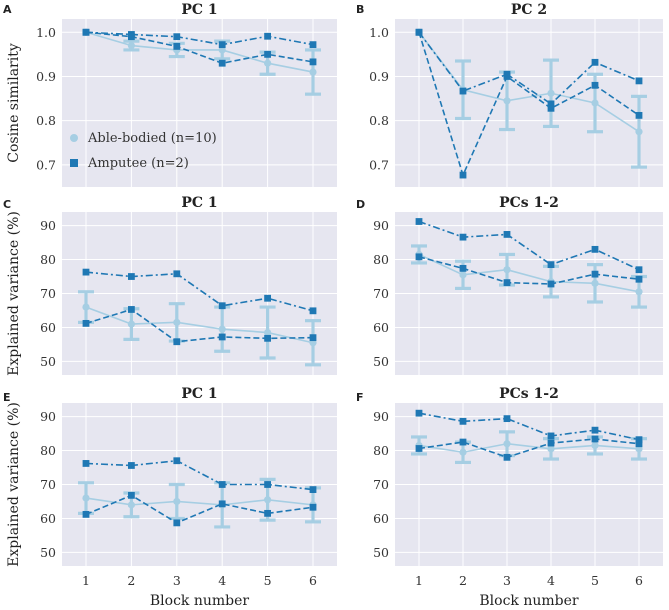 The height and width of the screenshot is (610, 669). I want to click on xtick-label: 5, so click(268, 580).